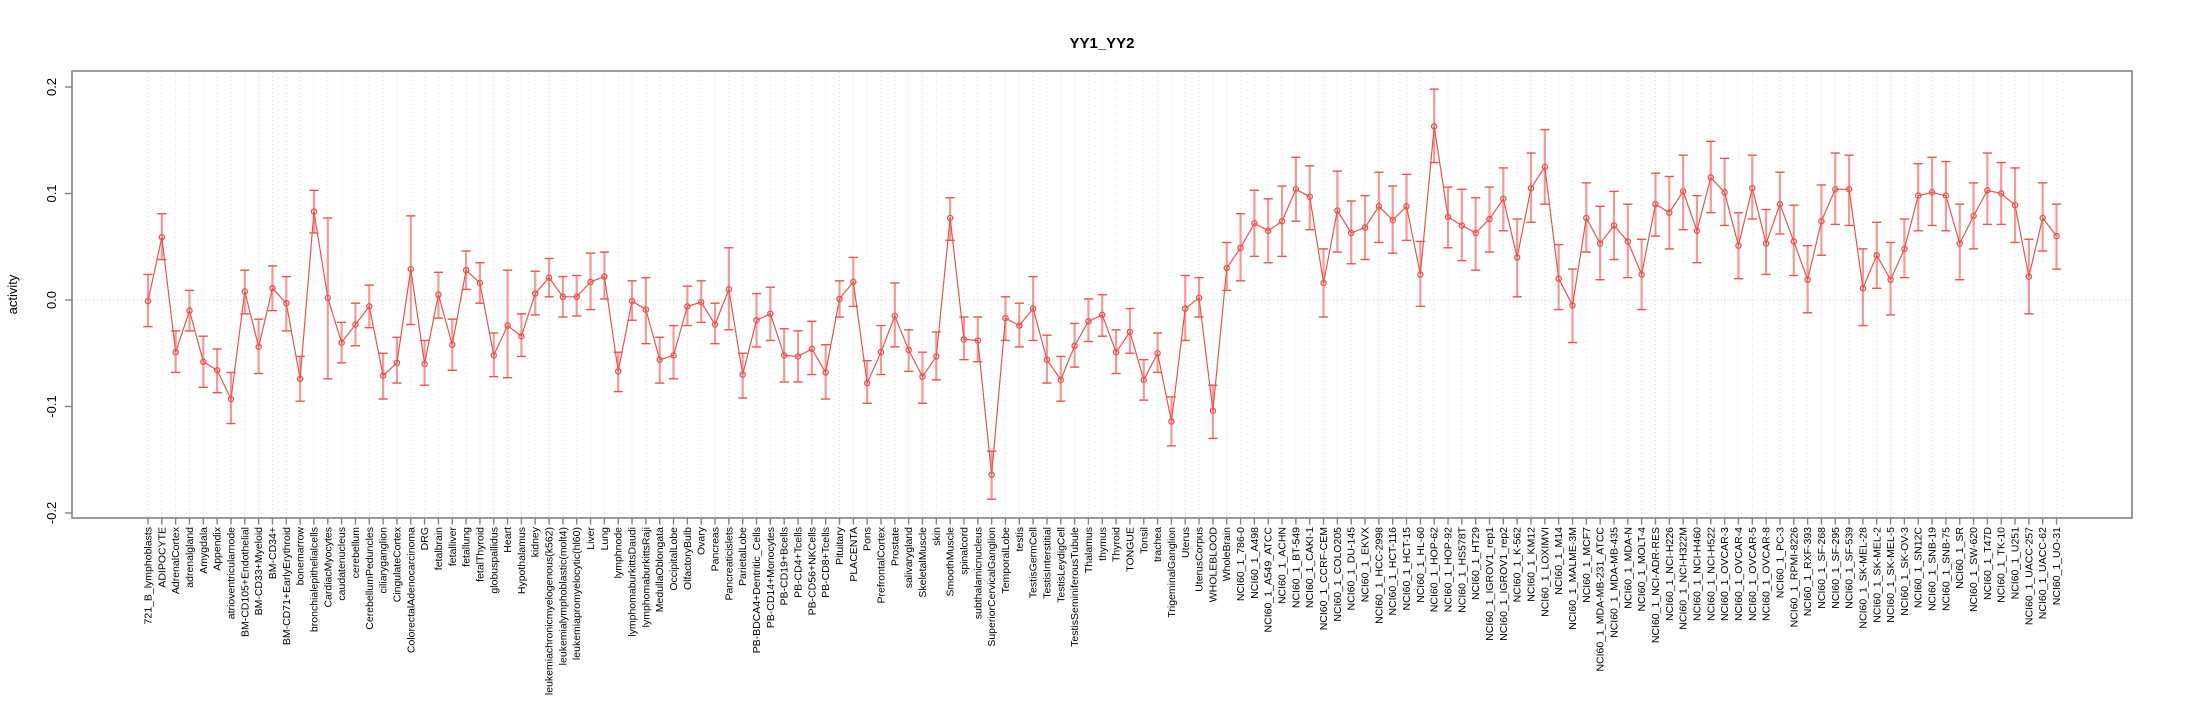  What do you see at coordinates (591, 538) in the screenshot?
I see `x-tick-label: Liver` at bounding box center [591, 538].